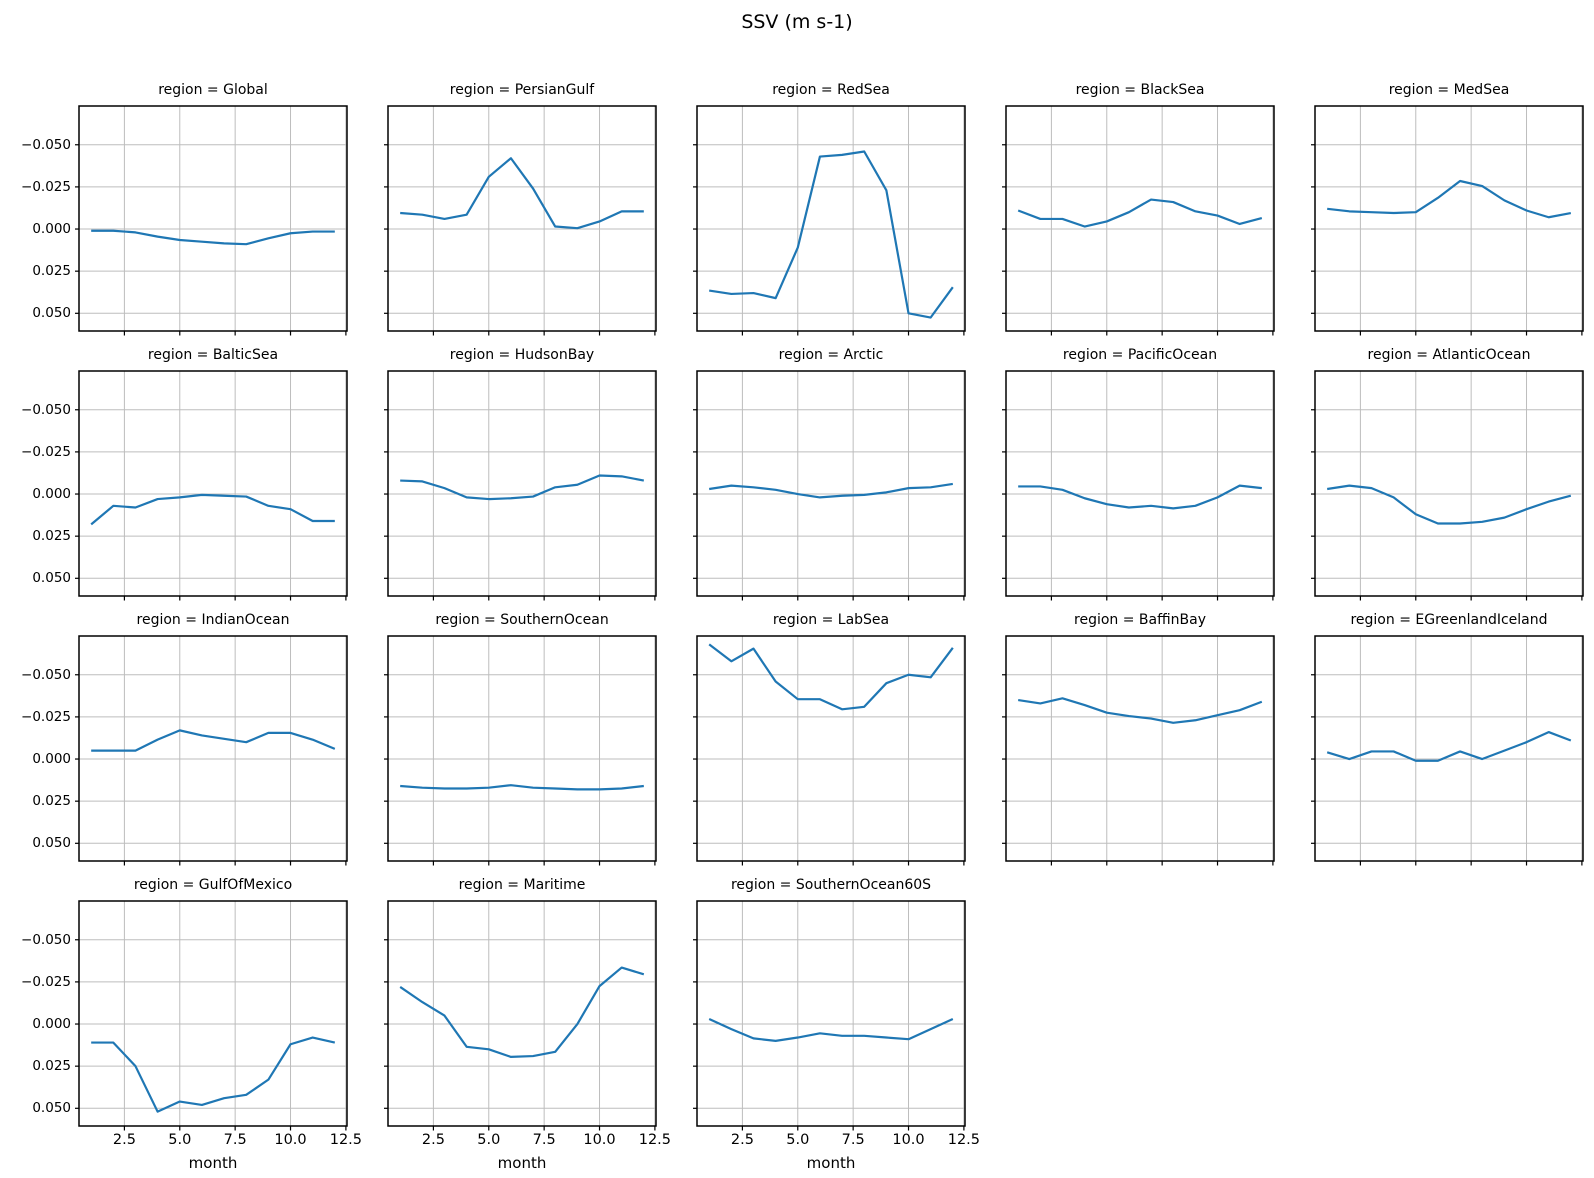  I want to click on facet-RedSea: region = RedSea, so click(829, 208).